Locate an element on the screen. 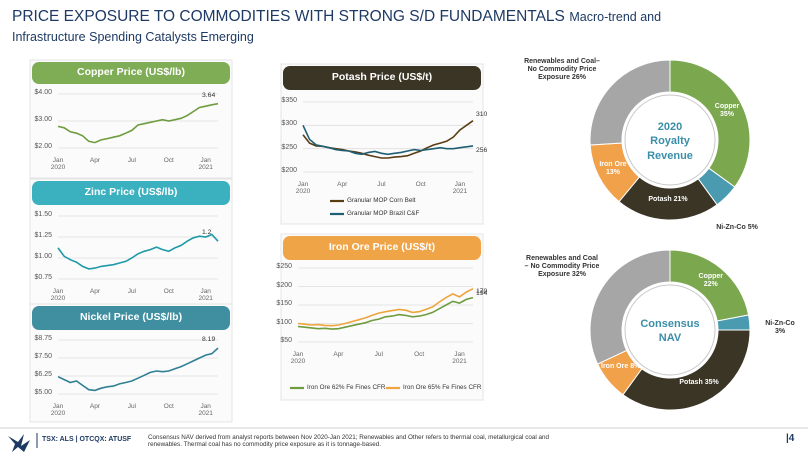 This screenshot has width=808, height=458. chart-title: Potash Price (US$/t) is located at coordinates (382, 77).